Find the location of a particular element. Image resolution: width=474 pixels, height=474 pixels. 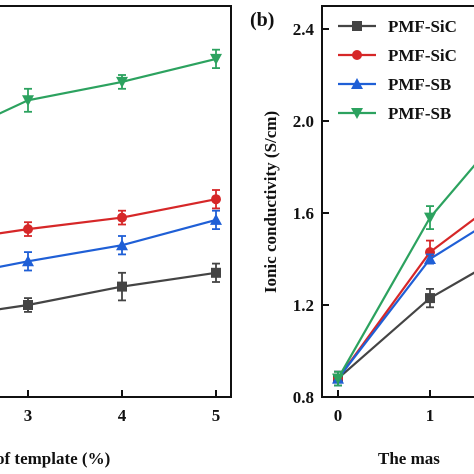

panel-a-x-ticks: 3 4 5 is located at coordinates (122, 407).